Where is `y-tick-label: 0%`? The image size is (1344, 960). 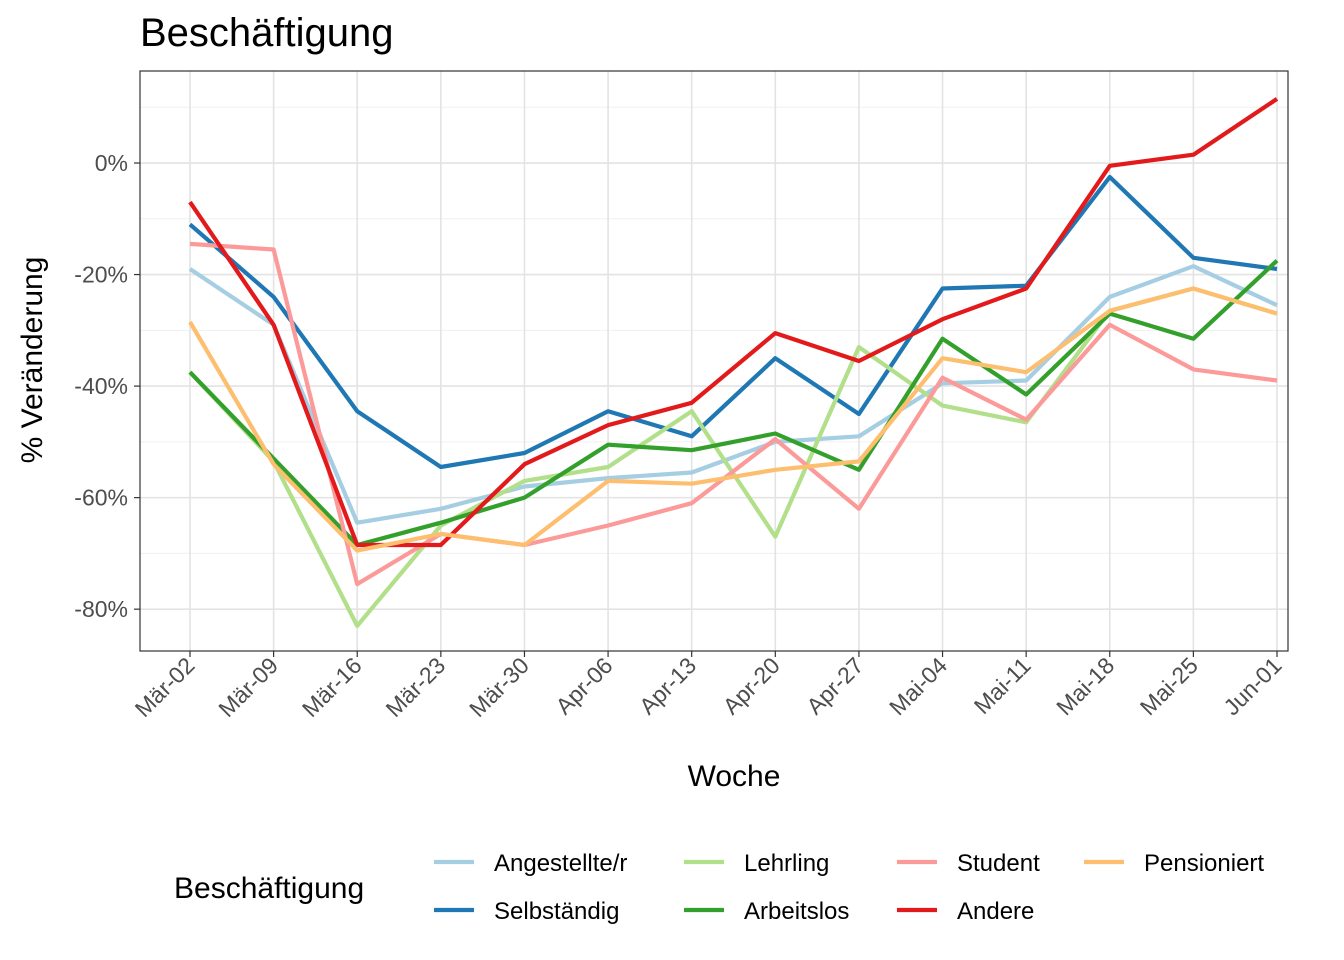
y-tick-label: 0% is located at coordinates (111, 163).